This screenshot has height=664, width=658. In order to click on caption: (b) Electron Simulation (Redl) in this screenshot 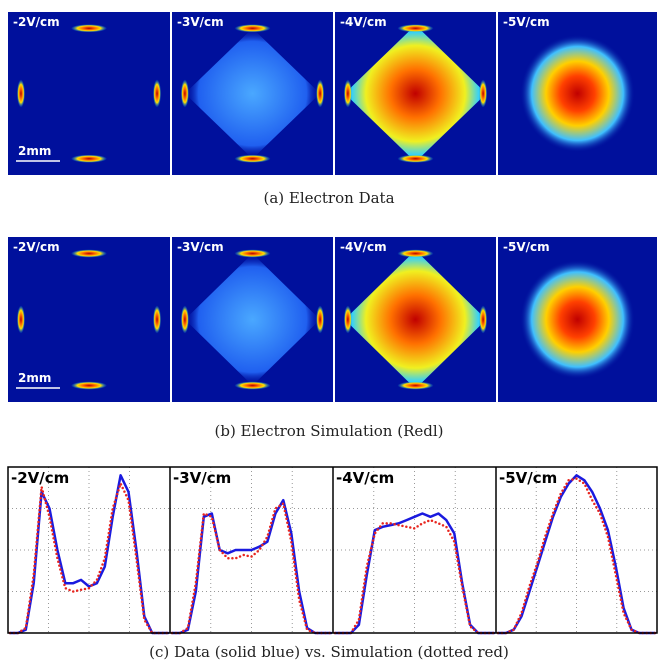, I will do `click(328, 431)`.